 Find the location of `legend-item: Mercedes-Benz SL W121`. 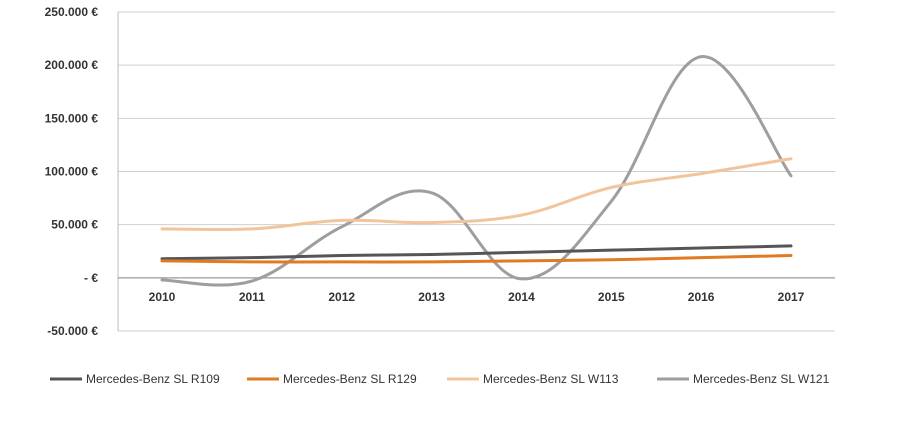

legend-item: Mercedes-Benz SL W121 is located at coordinates (743, 379).